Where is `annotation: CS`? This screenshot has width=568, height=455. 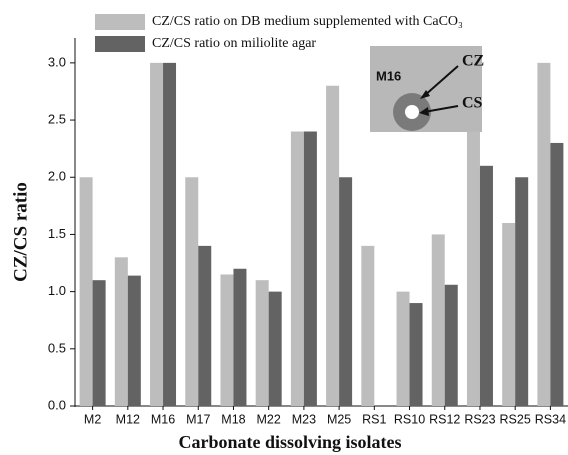 annotation: CS is located at coordinates (472, 103).